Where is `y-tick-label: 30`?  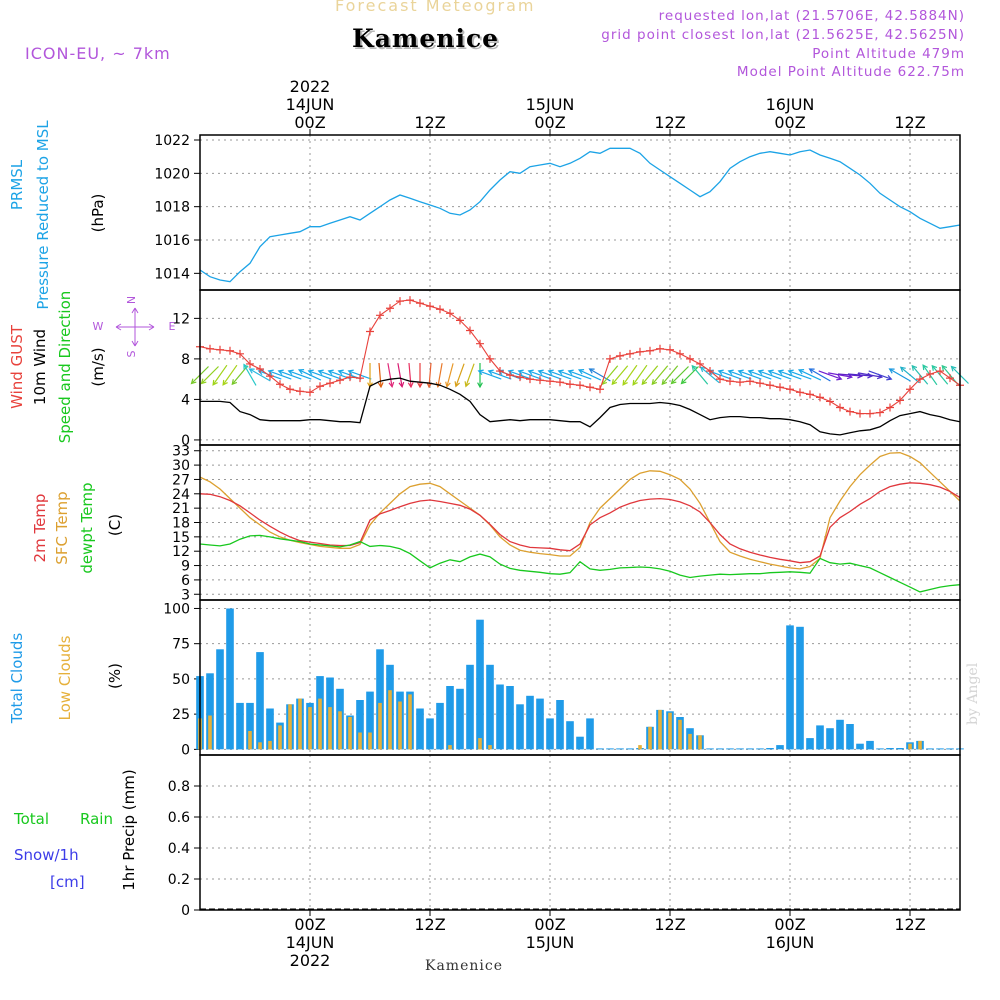
y-tick-label: 30 is located at coordinates (181, 466).